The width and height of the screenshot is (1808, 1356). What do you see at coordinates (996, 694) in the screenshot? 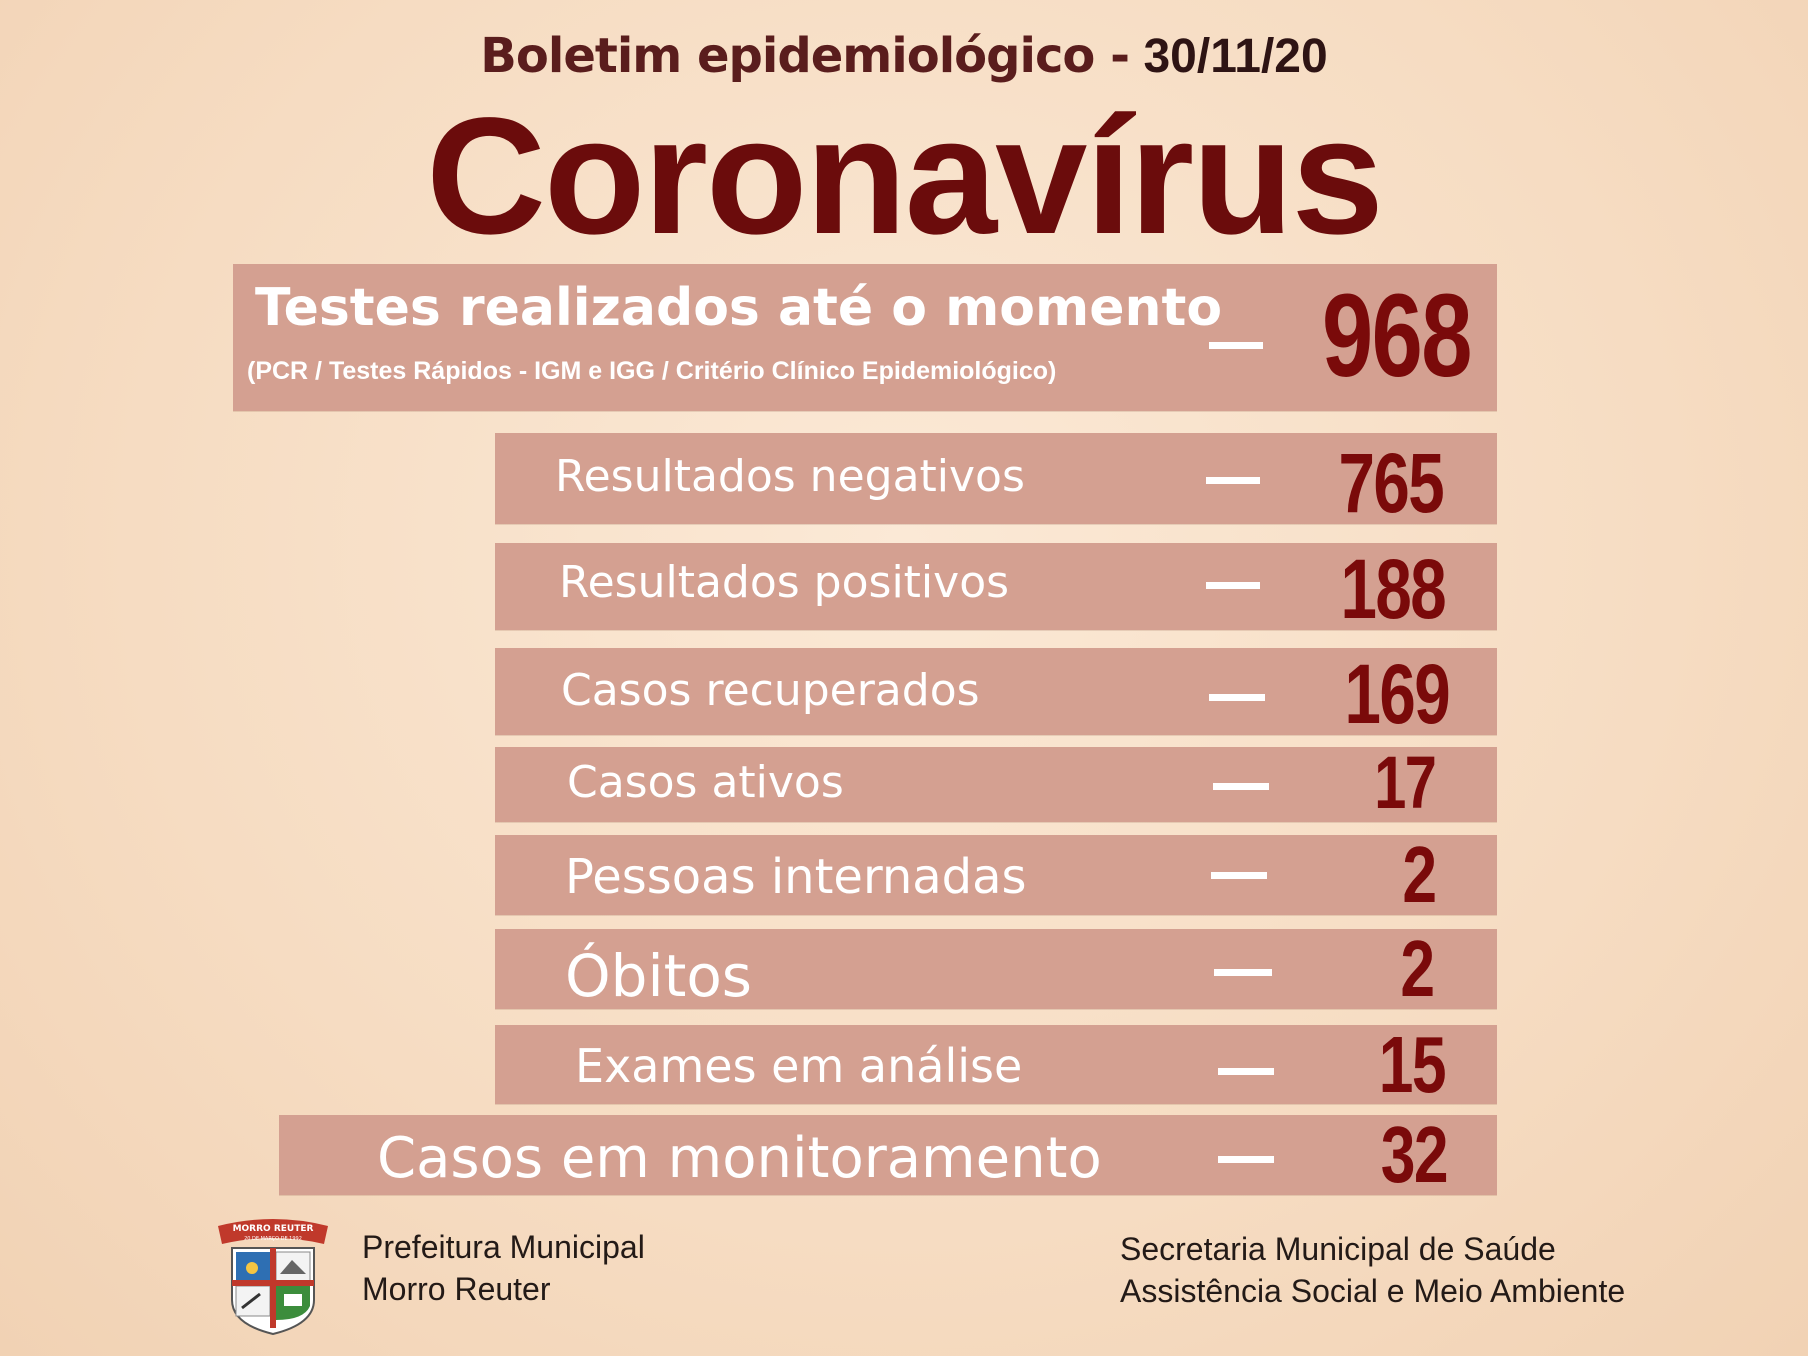
I see `stat-row-recovered: Casos recuperados 169` at bounding box center [996, 694].